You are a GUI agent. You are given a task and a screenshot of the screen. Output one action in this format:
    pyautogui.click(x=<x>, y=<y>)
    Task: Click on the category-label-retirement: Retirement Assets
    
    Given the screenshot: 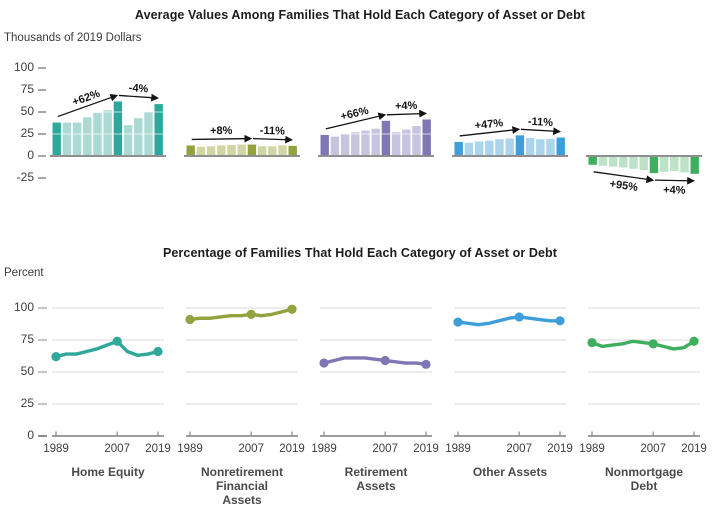 What is the action you would take?
    pyautogui.click(x=376, y=479)
    